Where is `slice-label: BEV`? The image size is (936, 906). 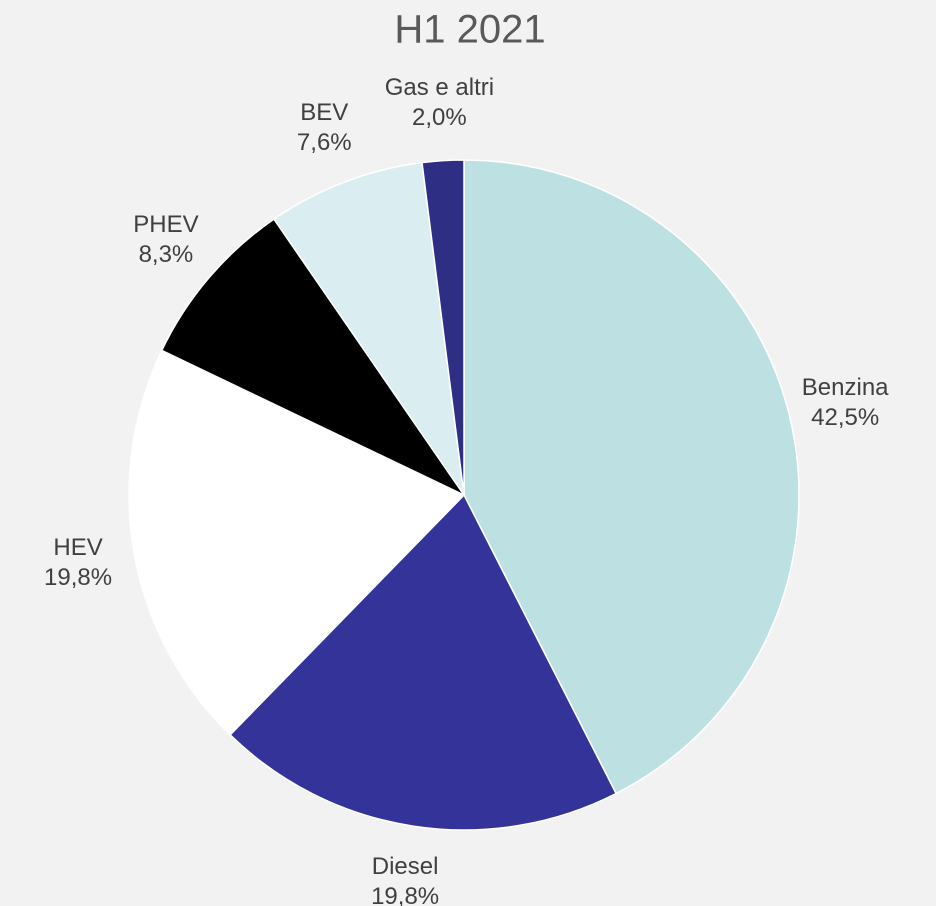 slice-label: BEV is located at coordinates (324, 112).